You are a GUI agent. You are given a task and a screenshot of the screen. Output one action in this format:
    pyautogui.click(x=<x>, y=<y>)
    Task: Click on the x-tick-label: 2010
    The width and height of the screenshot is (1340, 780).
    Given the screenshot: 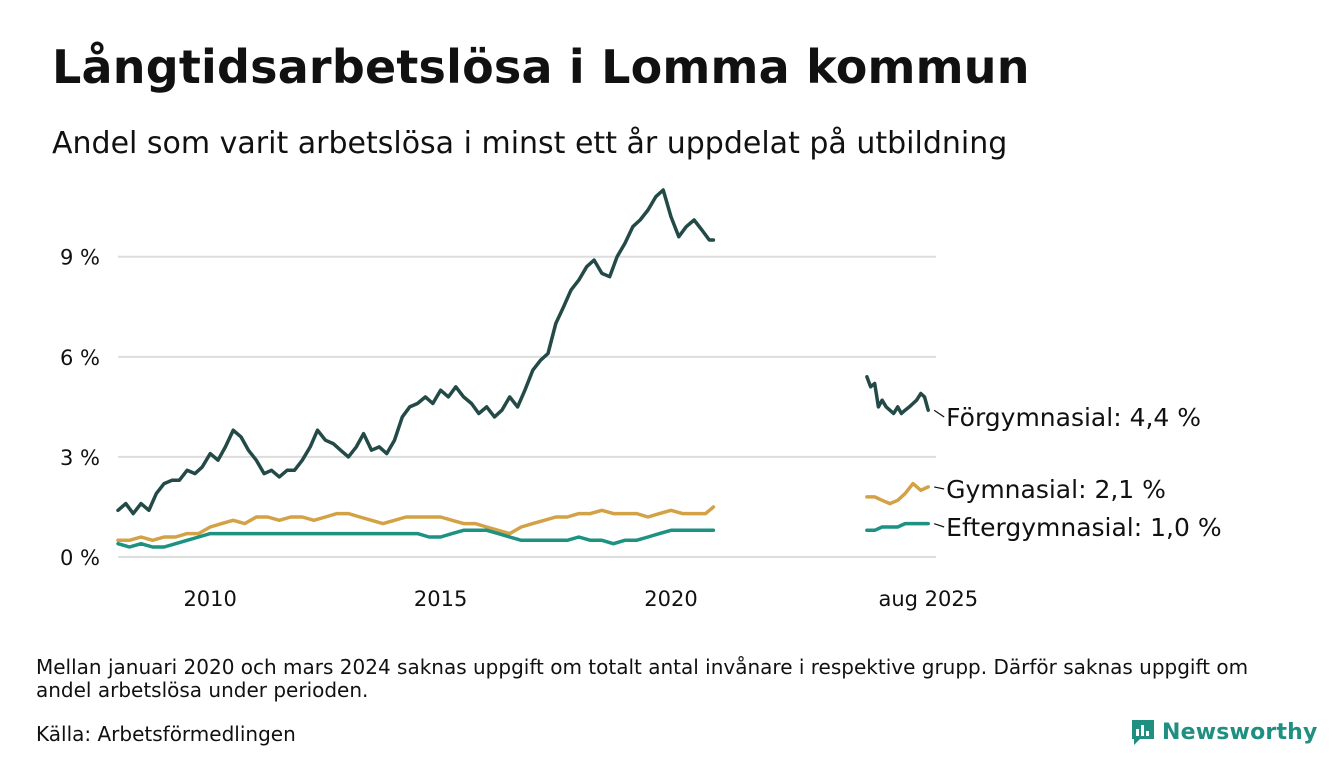 What is the action you would take?
    pyautogui.click(x=209, y=599)
    